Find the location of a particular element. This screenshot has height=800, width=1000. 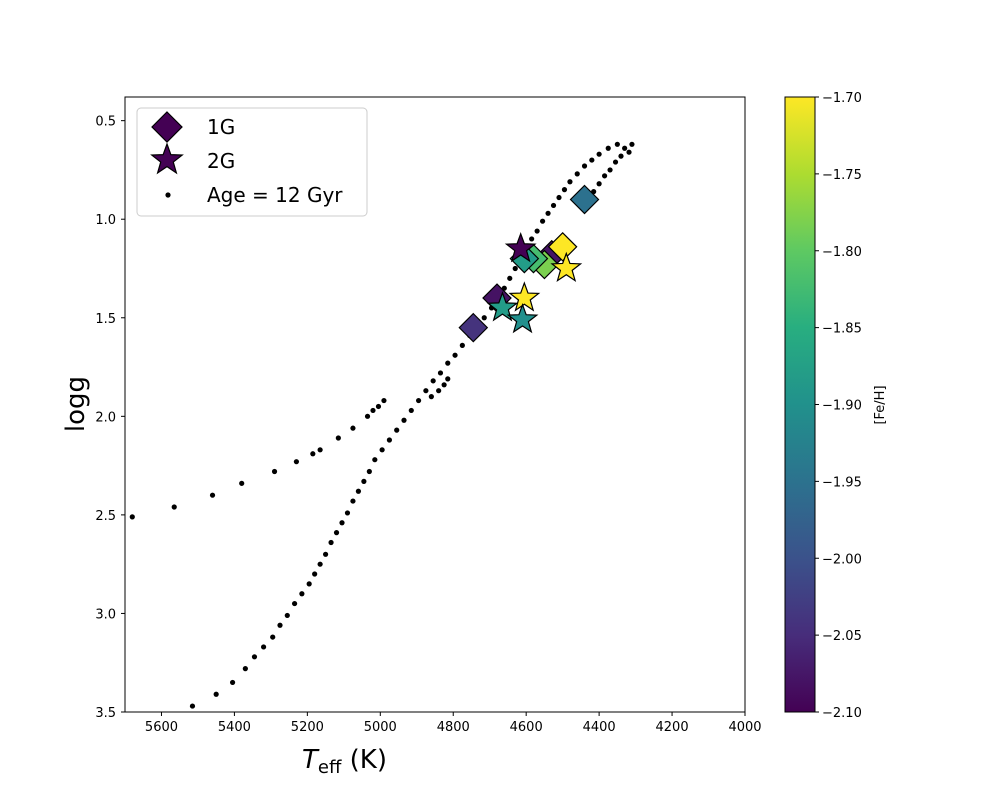

colorbar-tick-label: −2.10 is located at coordinates (842, 713).